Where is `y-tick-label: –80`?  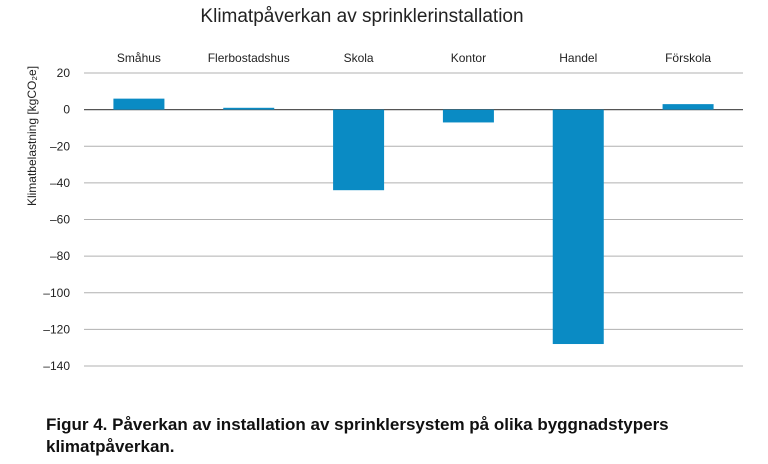 y-tick-label: –80 is located at coordinates (60, 256).